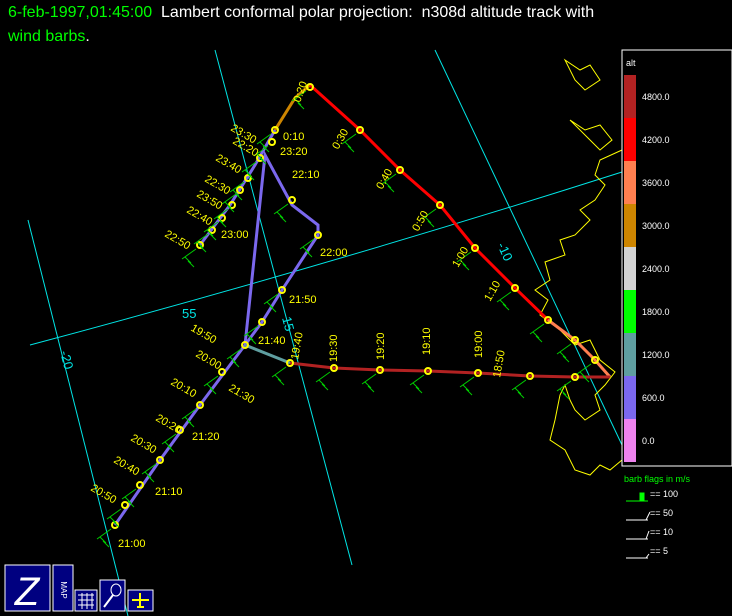 The width and height of the screenshot is (732, 616). I want to click on grid-glyph, so click(86, 601).